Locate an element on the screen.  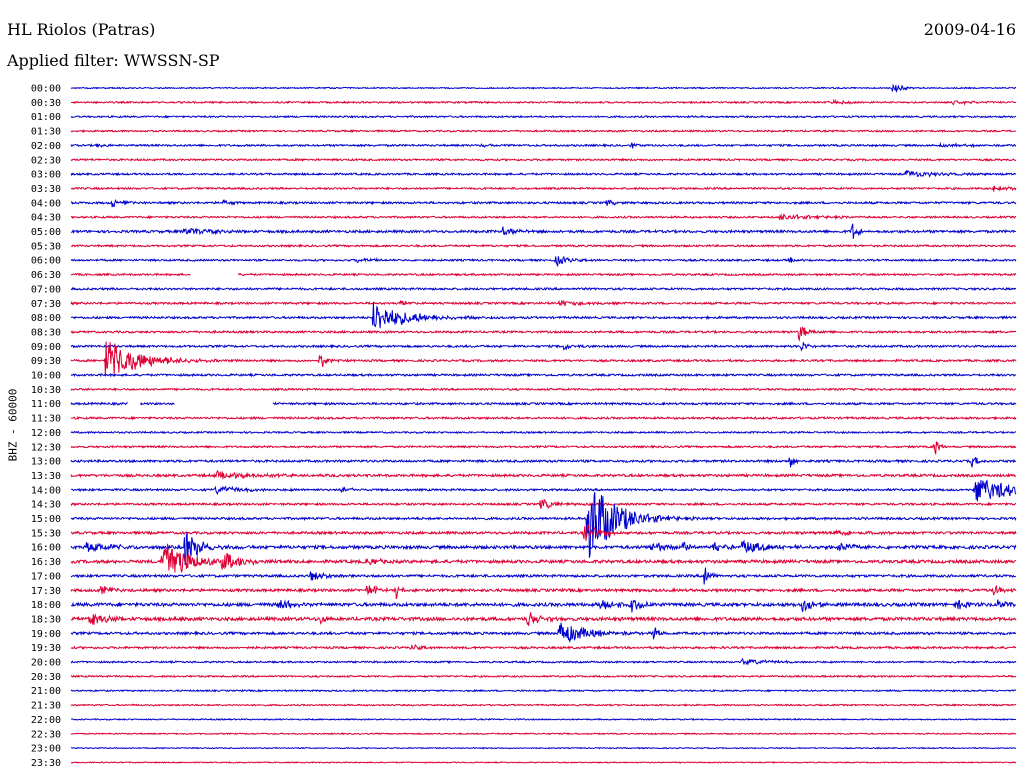
trace-label-1800: 18:00 is located at coordinates (46, 605).